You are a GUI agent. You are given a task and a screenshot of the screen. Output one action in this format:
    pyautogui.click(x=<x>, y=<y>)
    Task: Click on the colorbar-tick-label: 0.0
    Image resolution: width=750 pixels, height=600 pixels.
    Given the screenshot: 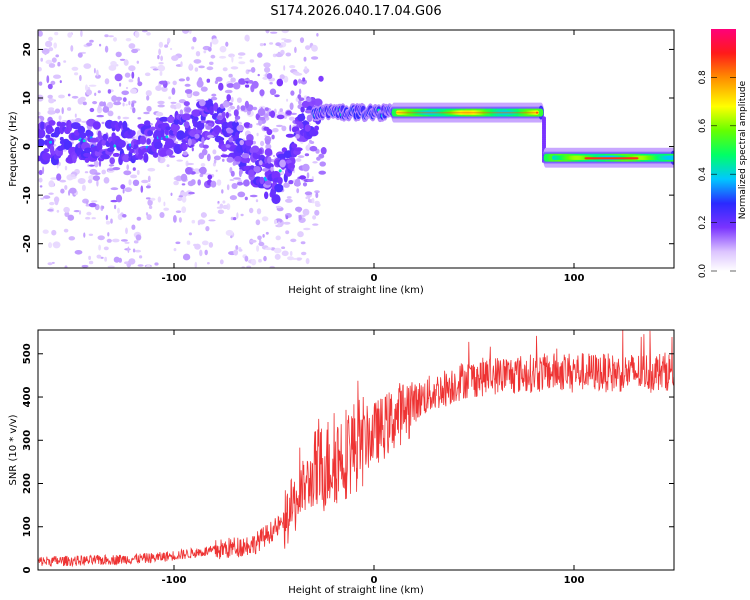 What is the action you would take?
    pyautogui.click(x=703, y=271)
    